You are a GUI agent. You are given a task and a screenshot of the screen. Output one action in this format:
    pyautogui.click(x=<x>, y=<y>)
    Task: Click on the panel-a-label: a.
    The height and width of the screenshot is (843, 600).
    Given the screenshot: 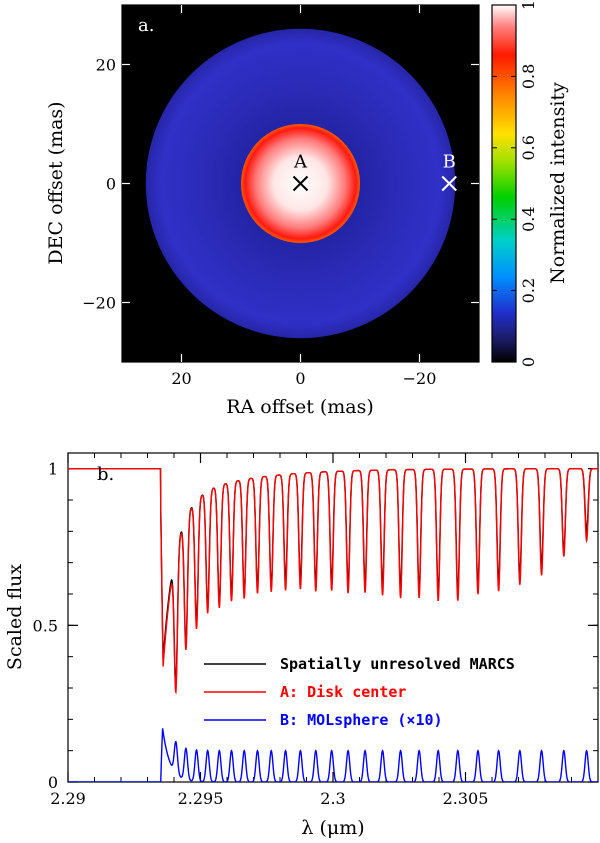 What is the action you would take?
    pyautogui.click(x=146, y=25)
    